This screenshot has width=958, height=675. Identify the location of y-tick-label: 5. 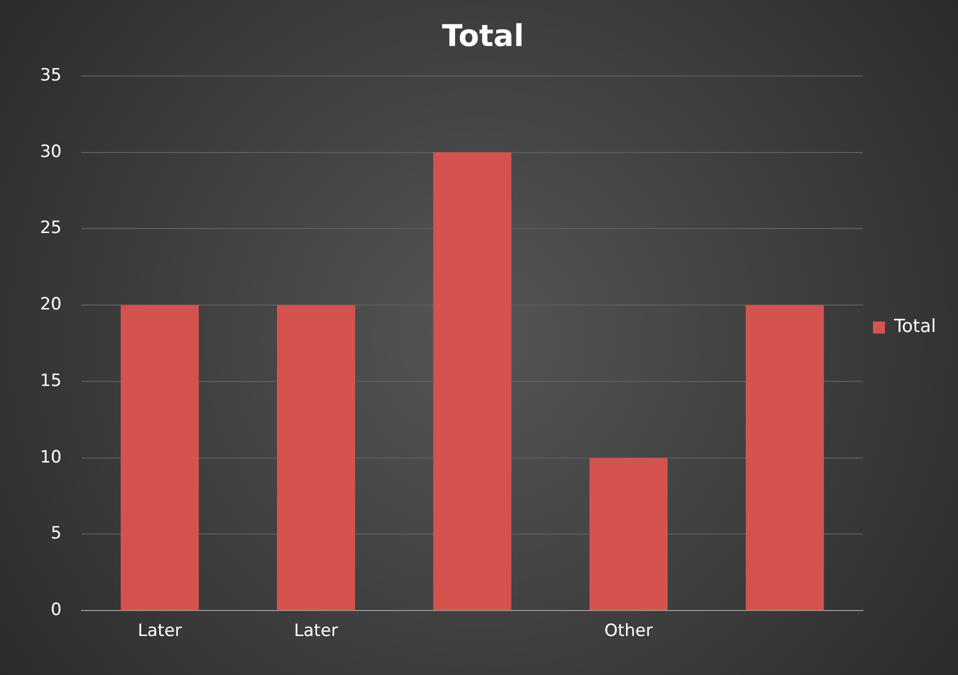
(56, 534).